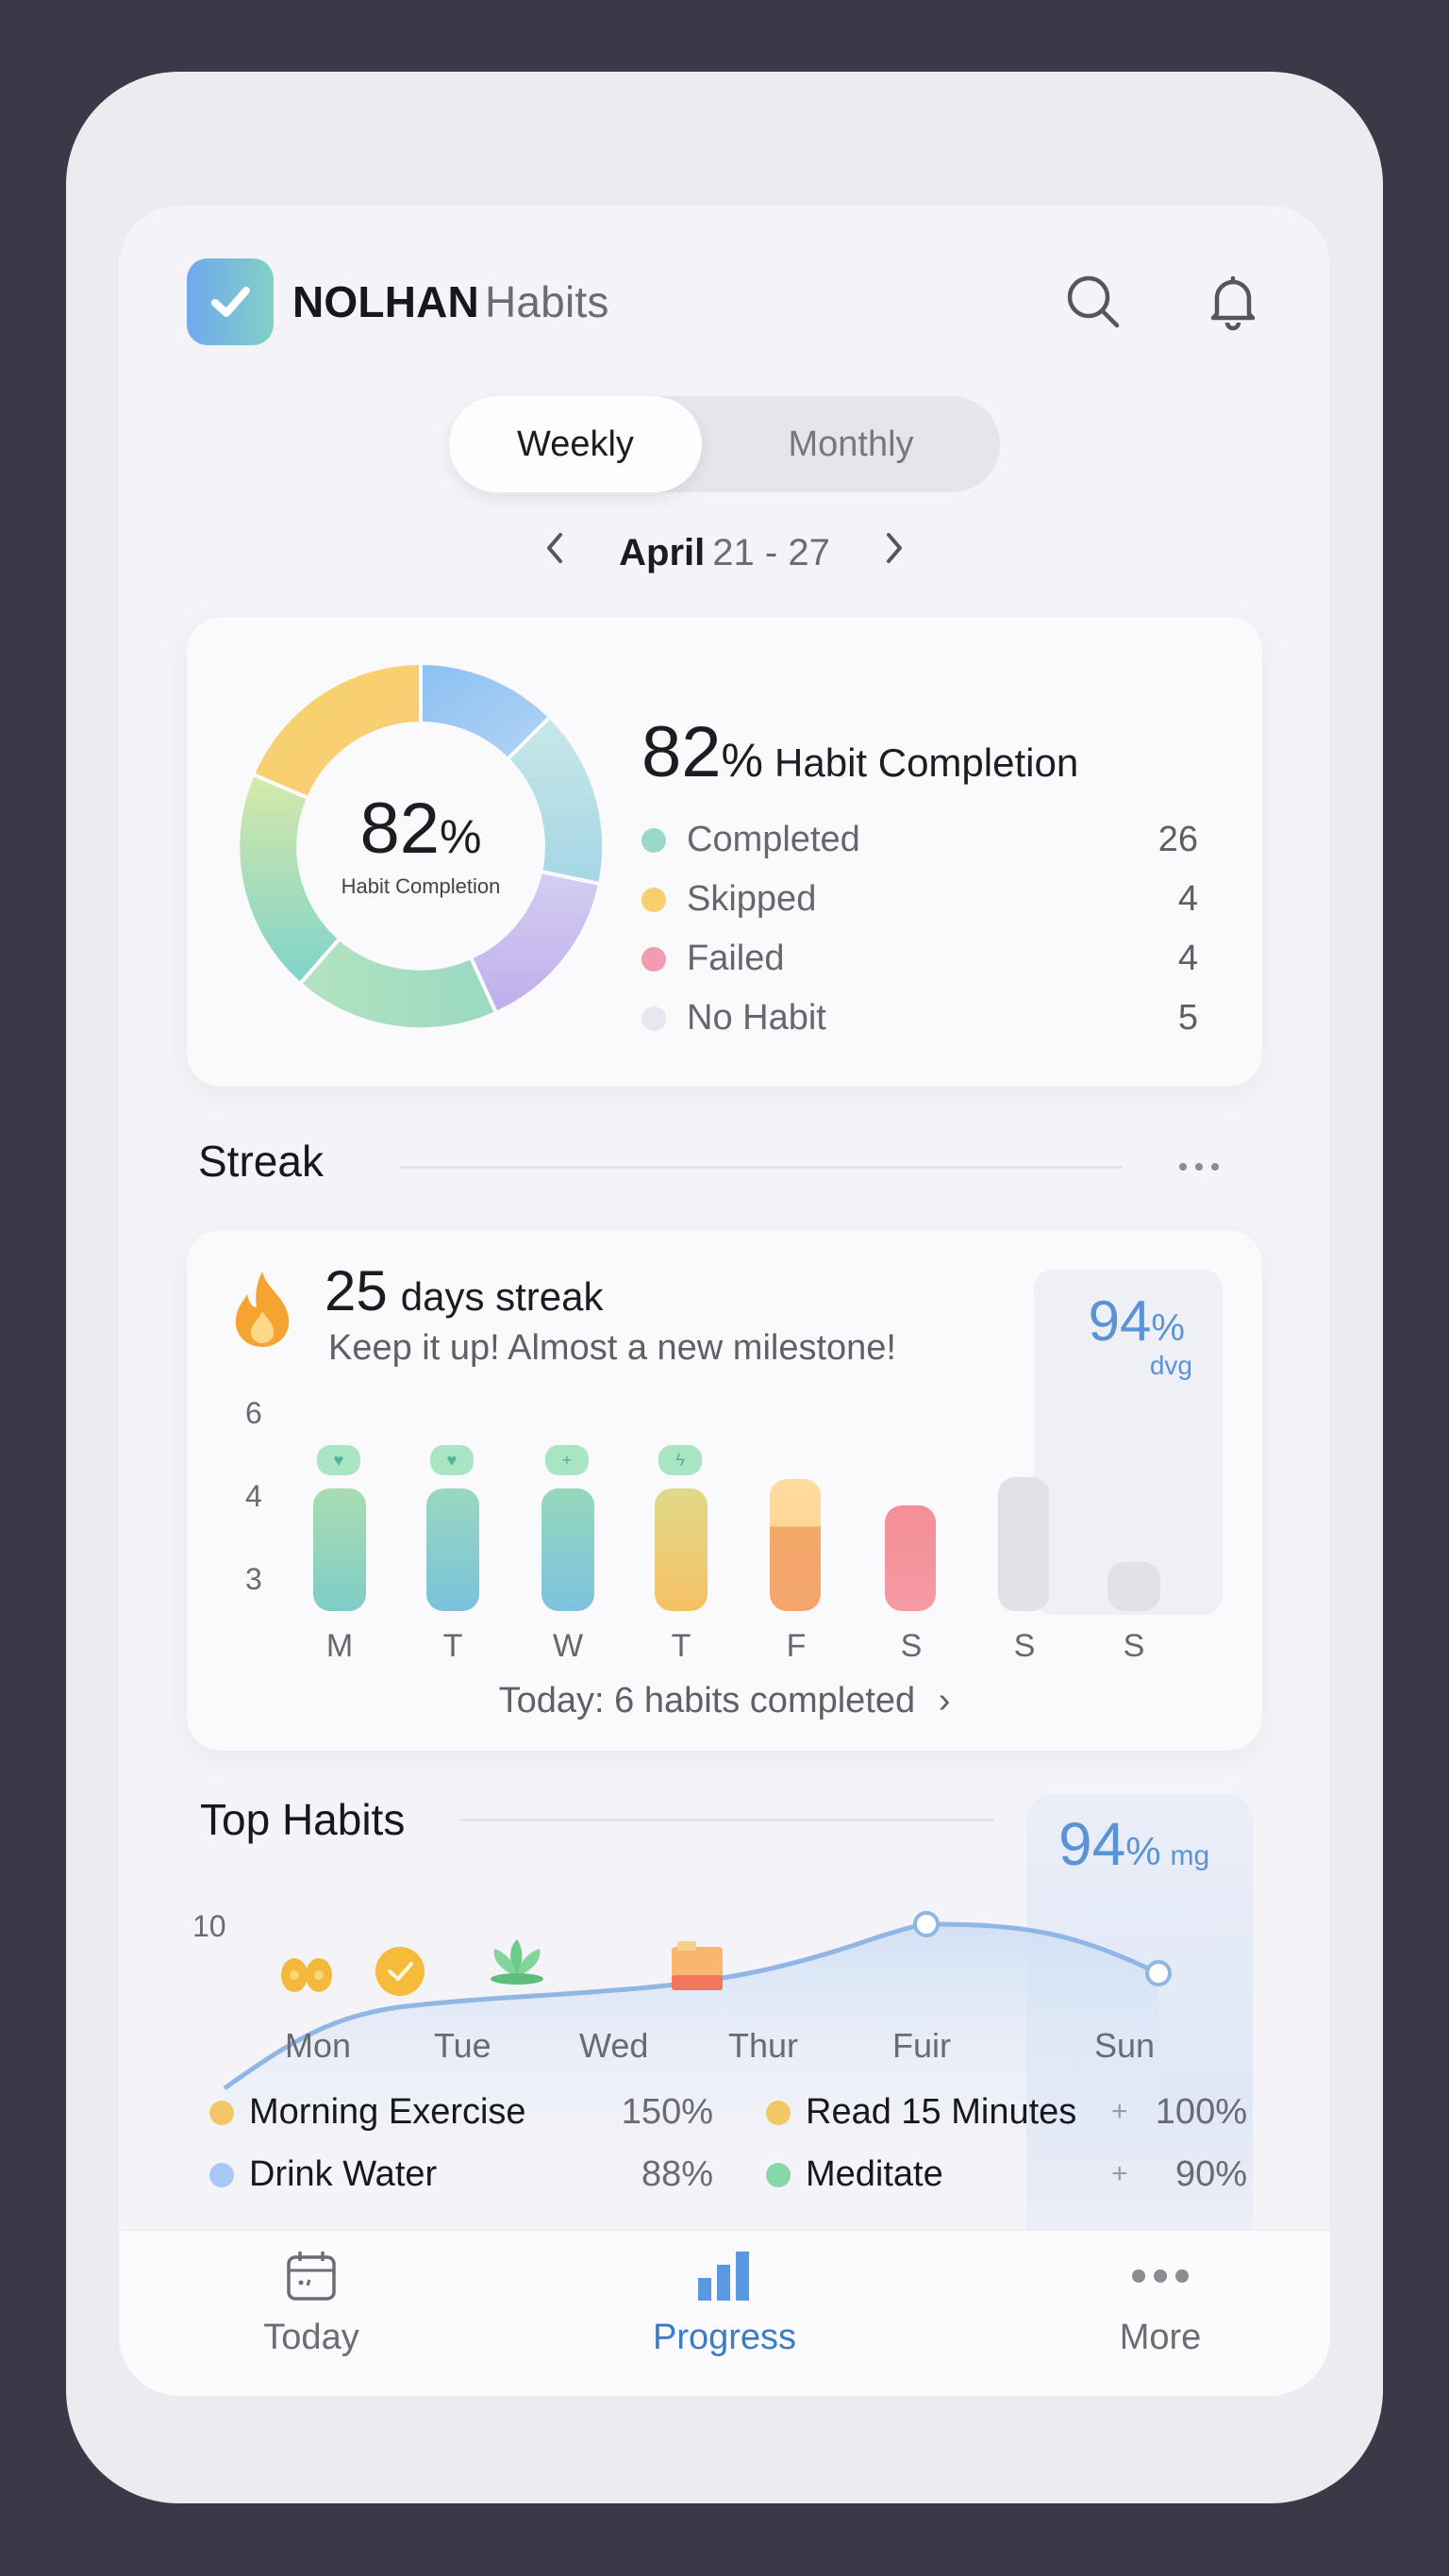 The image size is (1449, 2576). What do you see at coordinates (568, 1646) in the screenshot?
I see `day-label: W` at bounding box center [568, 1646].